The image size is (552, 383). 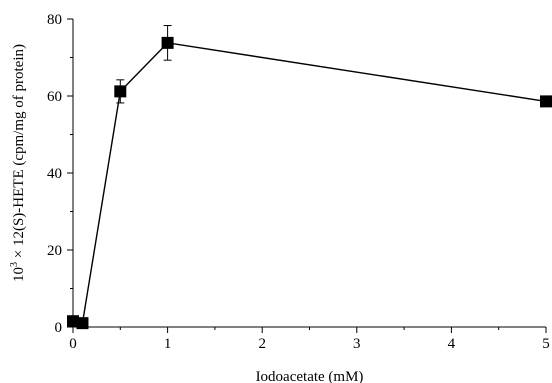 What do you see at coordinates (452, 344) in the screenshot?
I see `x-tick-label: 4` at bounding box center [452, 344].